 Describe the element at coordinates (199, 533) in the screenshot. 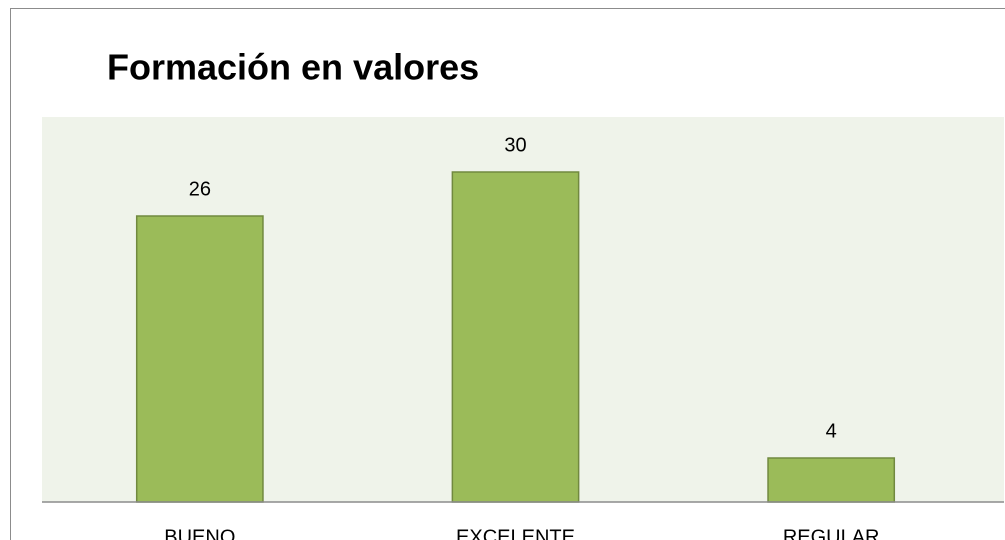

I see `x-tick-label: BUENO` at that location.